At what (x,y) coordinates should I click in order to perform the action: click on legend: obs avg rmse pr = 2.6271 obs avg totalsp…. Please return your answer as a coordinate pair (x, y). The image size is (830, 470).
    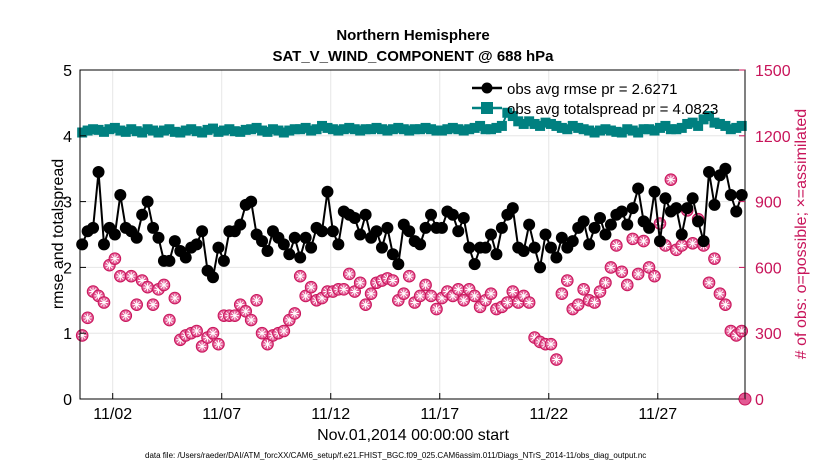
    Looking at the image, I should click on (595, 99).